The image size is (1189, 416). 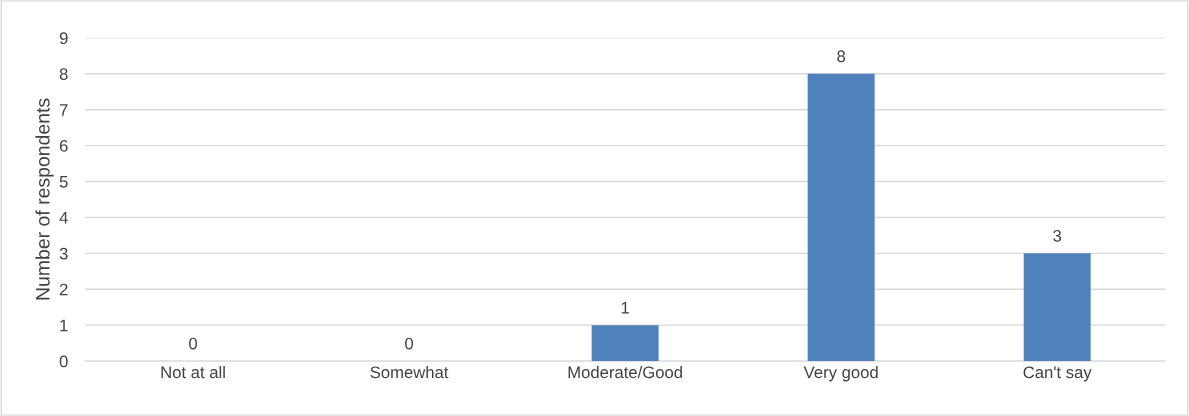 I want to click on data-label: 1, so click(x=625, y=307).